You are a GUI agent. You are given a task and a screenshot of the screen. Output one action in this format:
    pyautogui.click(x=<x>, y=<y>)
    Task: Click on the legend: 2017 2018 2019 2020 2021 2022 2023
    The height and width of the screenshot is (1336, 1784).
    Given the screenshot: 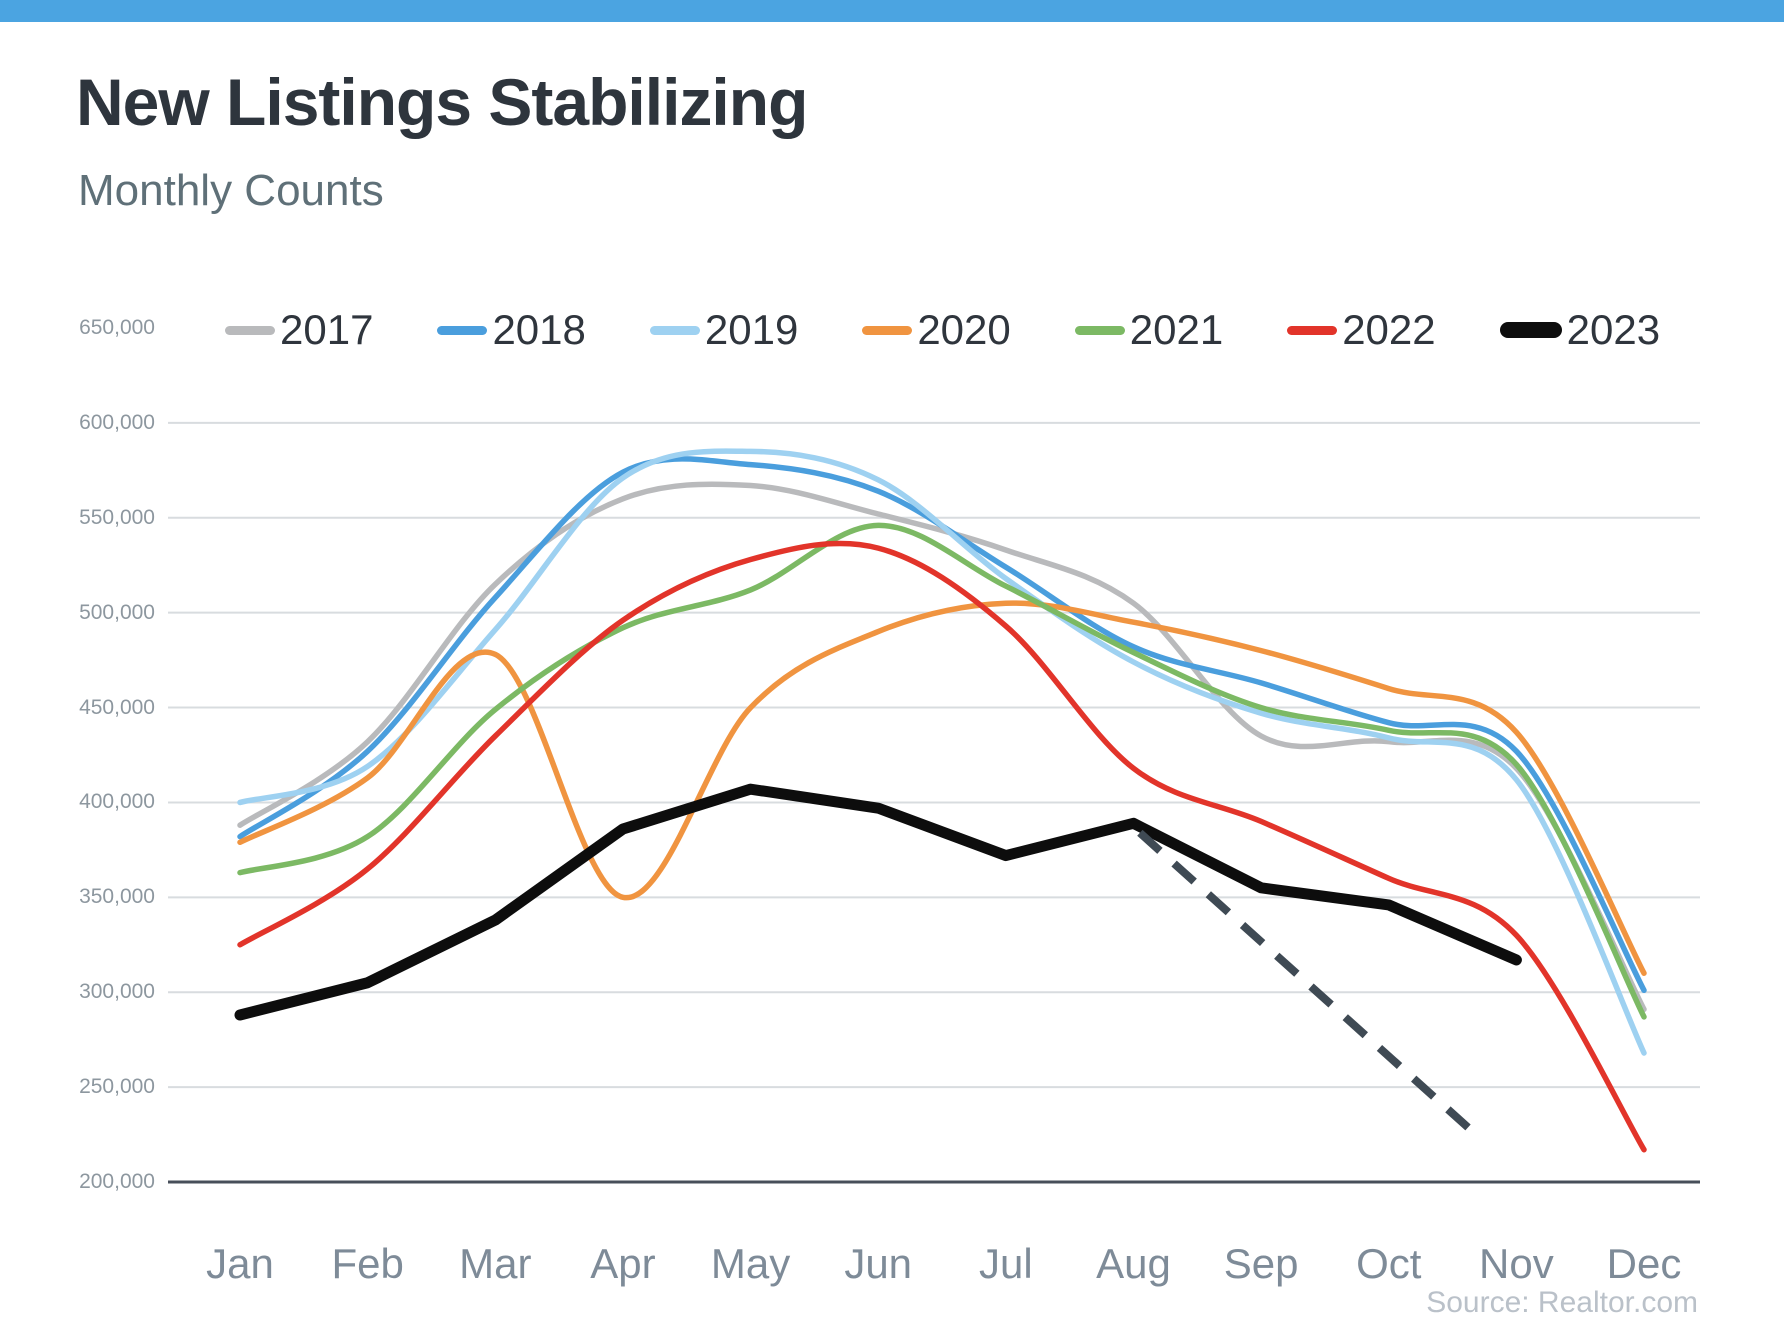 What is the action you would take?
    pyautogui.click(x=942, y=330)
    